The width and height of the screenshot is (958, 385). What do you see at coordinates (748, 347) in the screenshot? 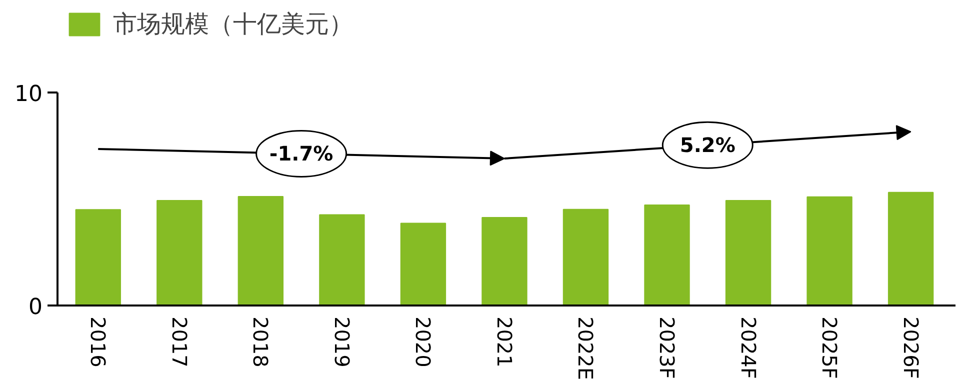
I see `x-tick-label: 2024F` at bounding box center [748, 347].